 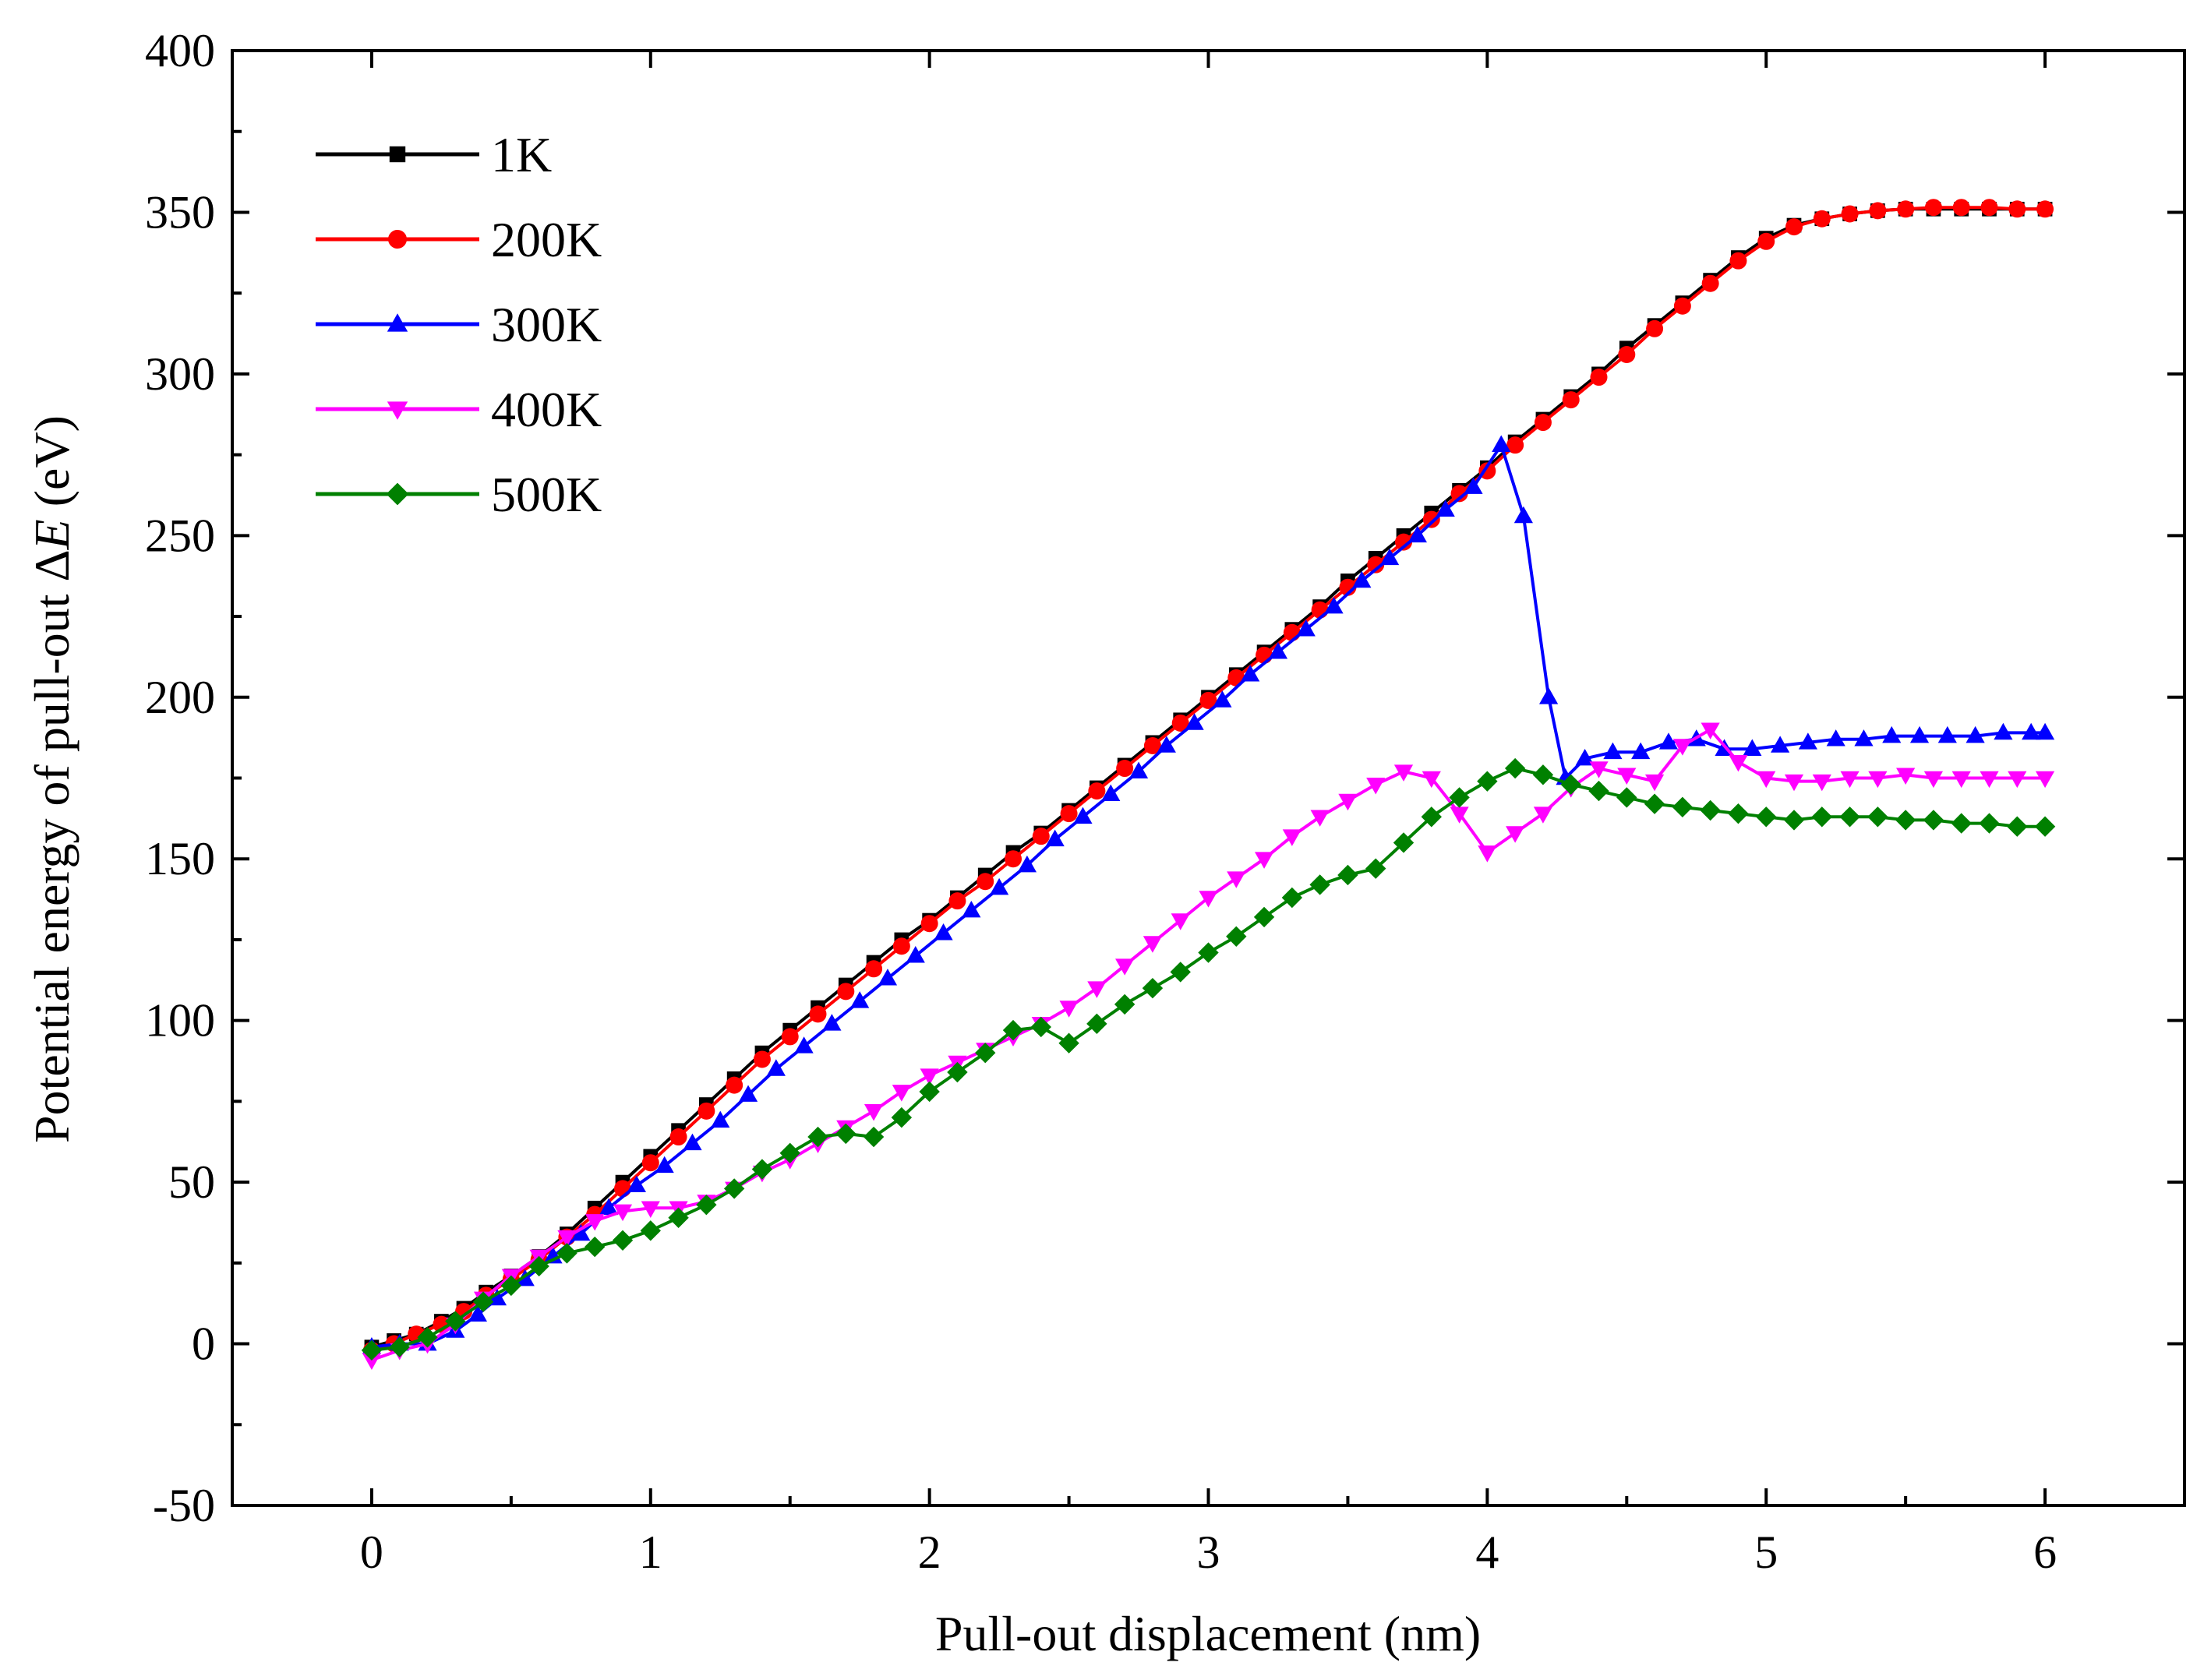 I want to click on legend-item-1K: 1K, so click(x=434, y=154).